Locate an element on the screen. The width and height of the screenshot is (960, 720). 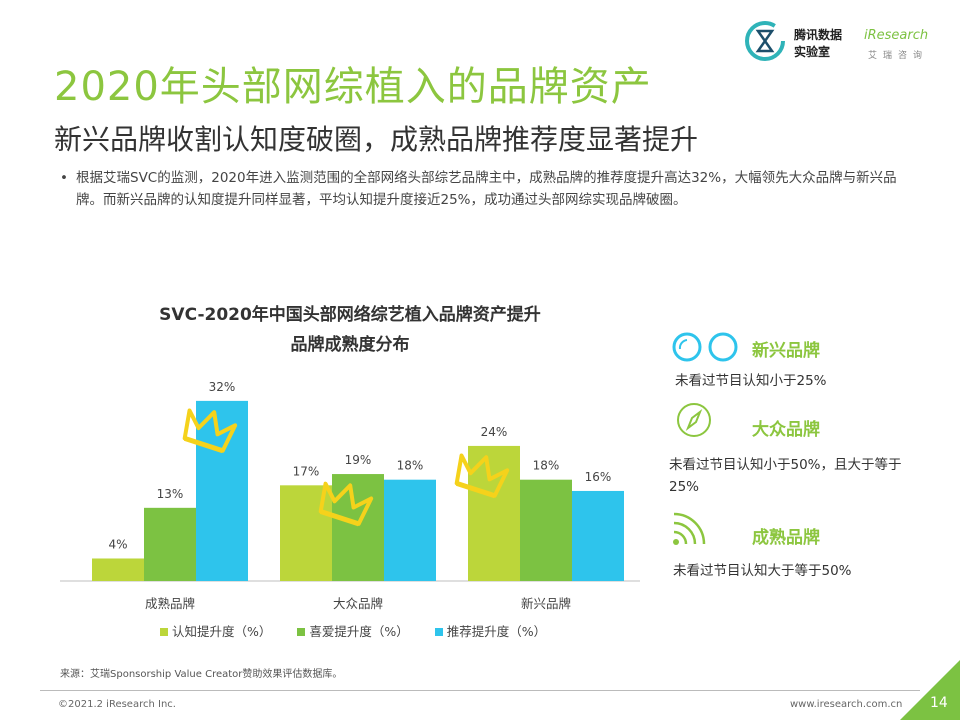
website-url: www.iresearch.com.cn is located at coordinates (846, 704).